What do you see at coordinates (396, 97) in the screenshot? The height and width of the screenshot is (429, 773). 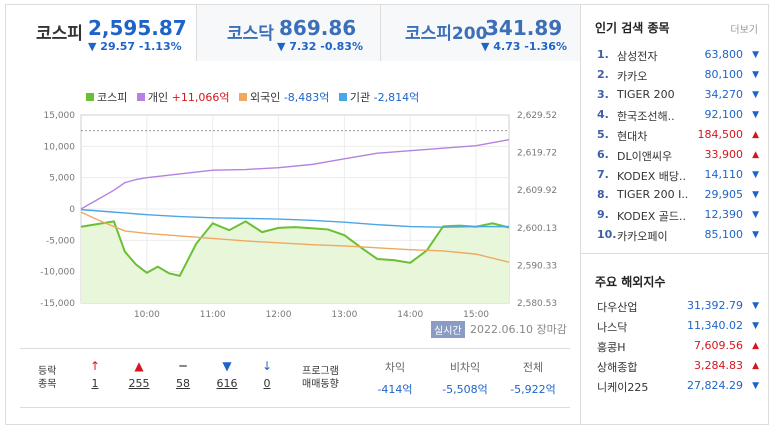 I see `legend-institution-value: -2,814억` at bounding box center [396, 97].